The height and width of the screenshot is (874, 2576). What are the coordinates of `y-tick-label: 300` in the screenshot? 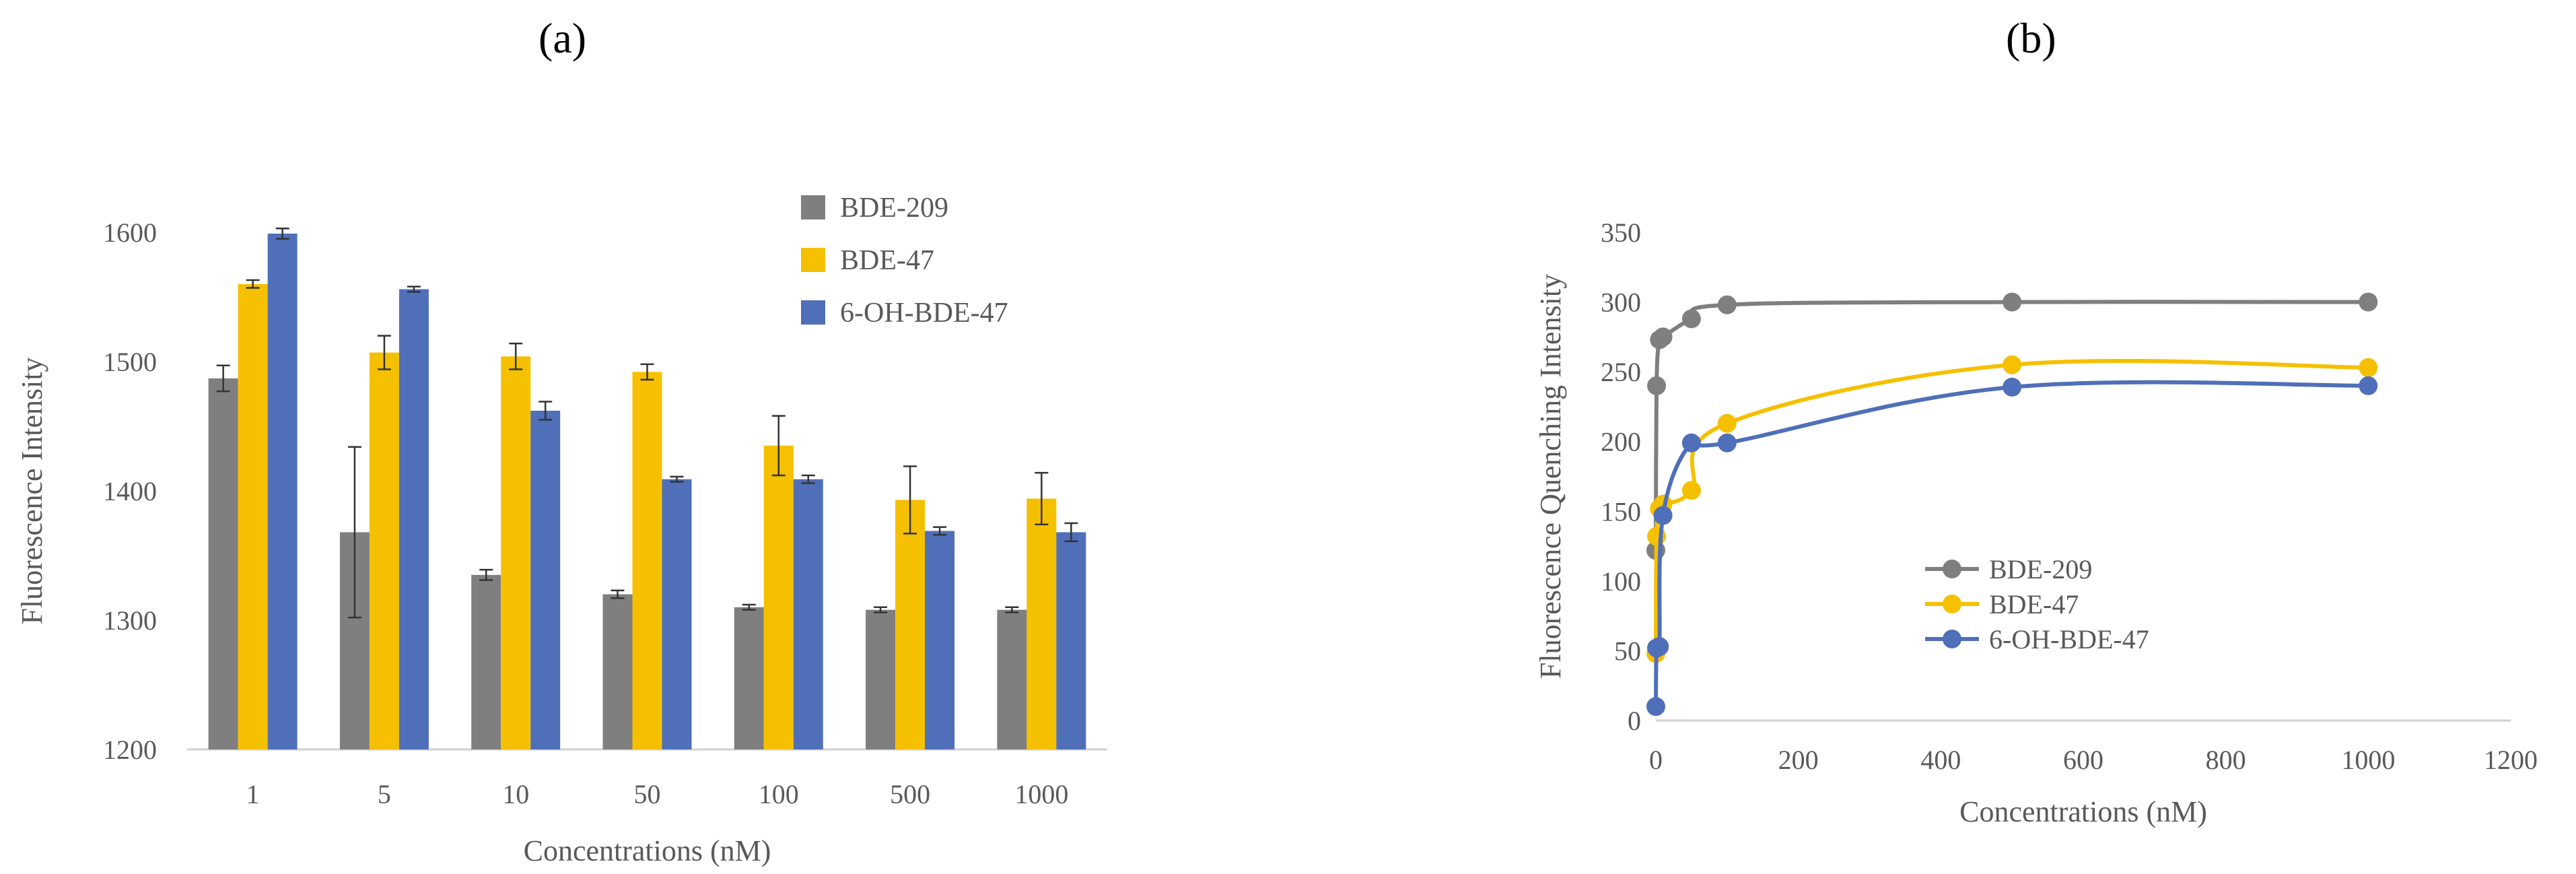 It's located at (1621, 303).